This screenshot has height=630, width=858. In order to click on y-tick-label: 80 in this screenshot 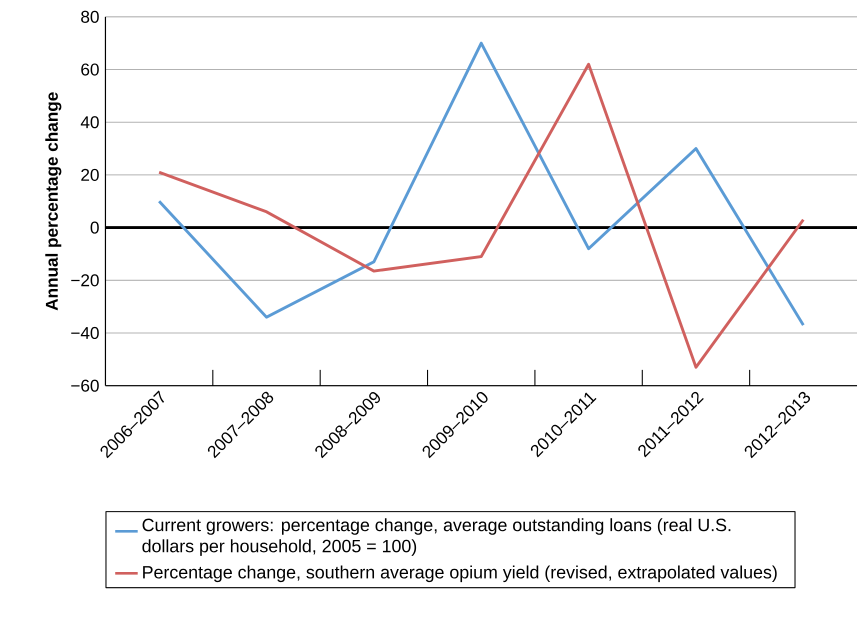, I will do `click(90, 16)`.